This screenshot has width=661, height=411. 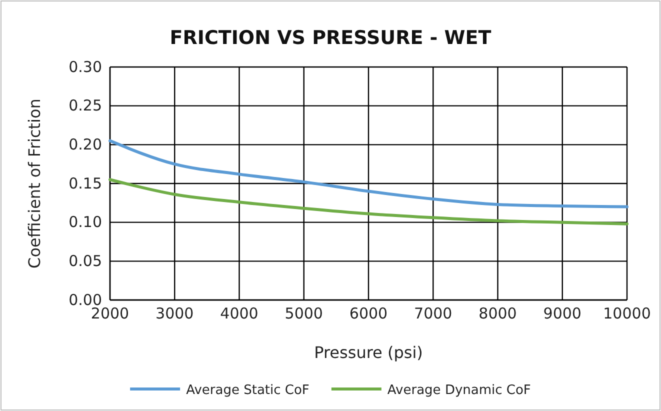 What do you see at coordinates (303, 313) in the screenshot?
I see `x-tick-label: 5000` at bounding box center [303, 313].